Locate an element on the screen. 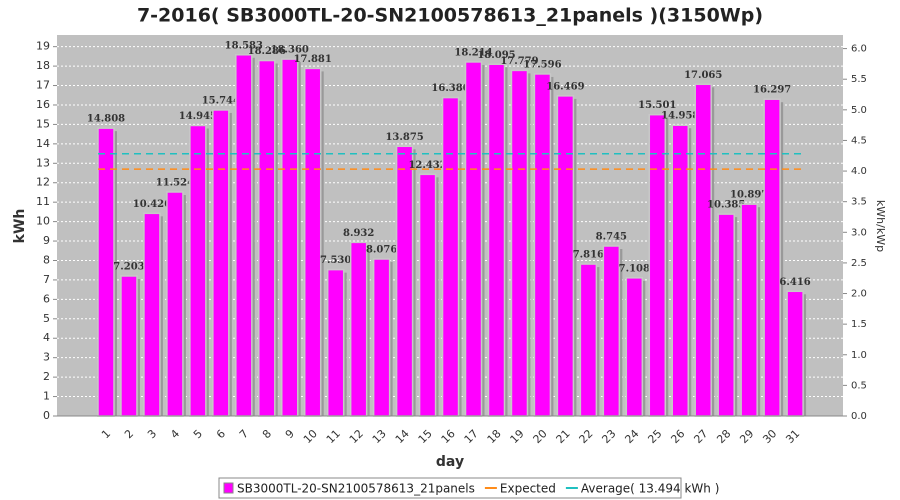 The height and width of the screenshot is (500, 900). y-tick-label: 0 is located at coordinates (46, 415).